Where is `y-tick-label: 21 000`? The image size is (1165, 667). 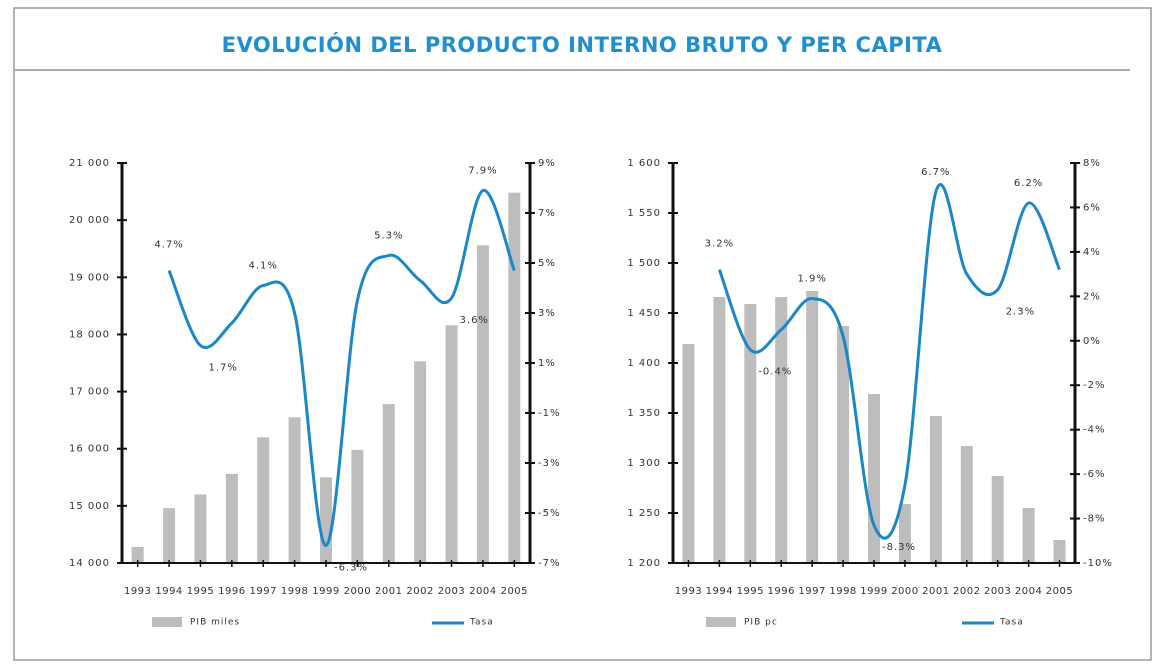
y-tick-label: 21 000 is located at coordinates (89, 163).